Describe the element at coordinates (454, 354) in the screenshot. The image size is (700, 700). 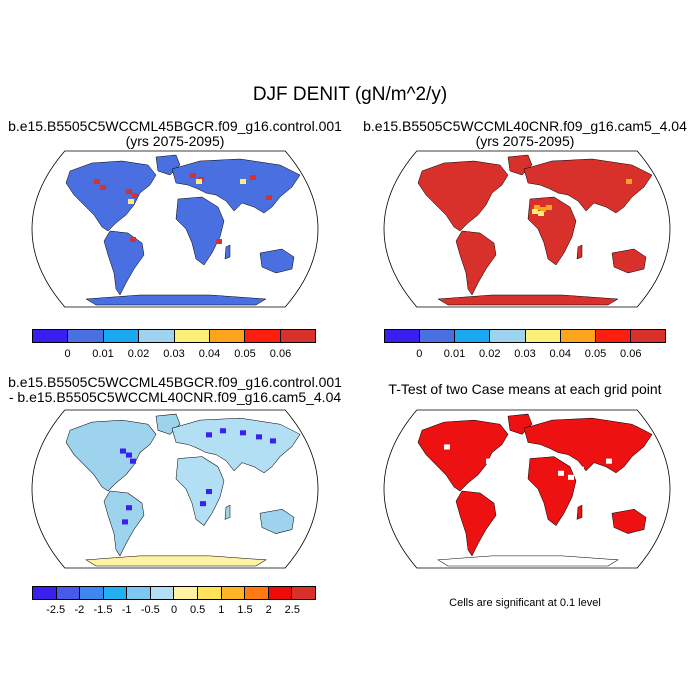
I see `colorbar2-tick-label: 0.01` at that location.